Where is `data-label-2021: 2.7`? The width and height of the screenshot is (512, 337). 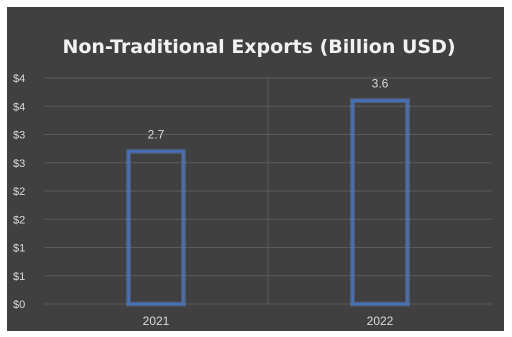 data-label-2021: 2.7 is located at coordinates (156, 134).